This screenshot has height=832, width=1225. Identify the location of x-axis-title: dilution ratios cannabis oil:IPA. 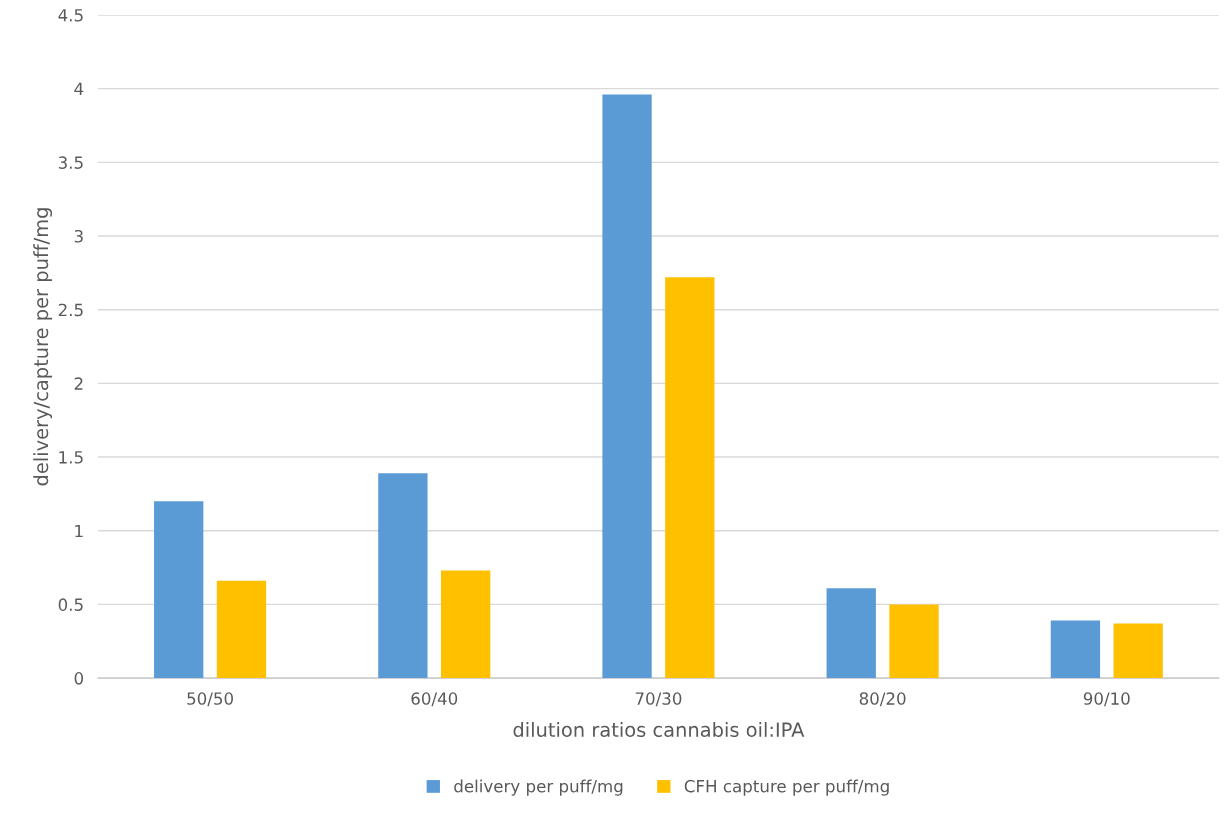
(659, 729).